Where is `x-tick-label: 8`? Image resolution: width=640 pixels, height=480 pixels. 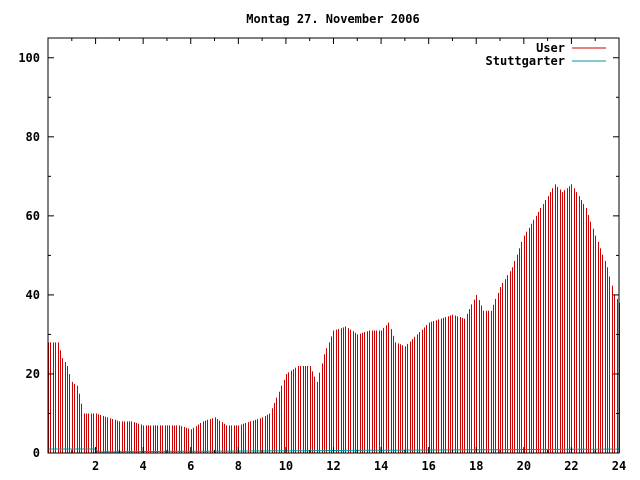
x-tick-label: 8 is located at coordinates (238, 466).